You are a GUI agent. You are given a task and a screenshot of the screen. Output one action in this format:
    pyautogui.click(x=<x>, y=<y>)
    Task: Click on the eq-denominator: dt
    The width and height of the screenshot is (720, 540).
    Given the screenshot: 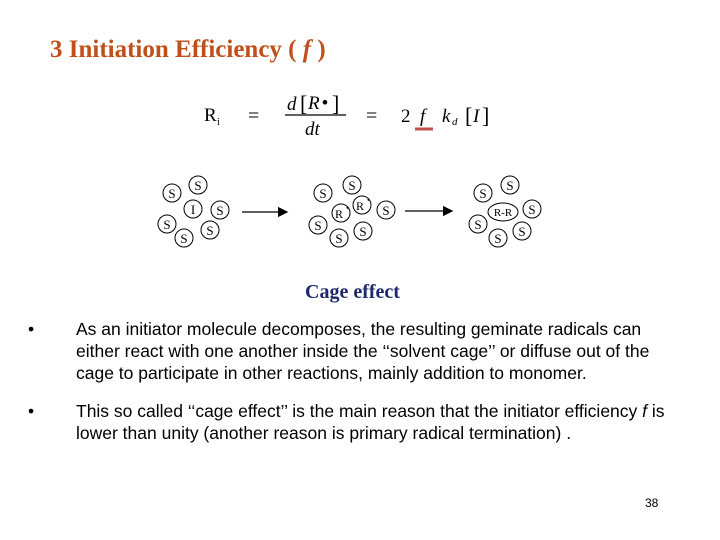 What is the action you would take?
    pyautogui.click(x=313, y=129)
    